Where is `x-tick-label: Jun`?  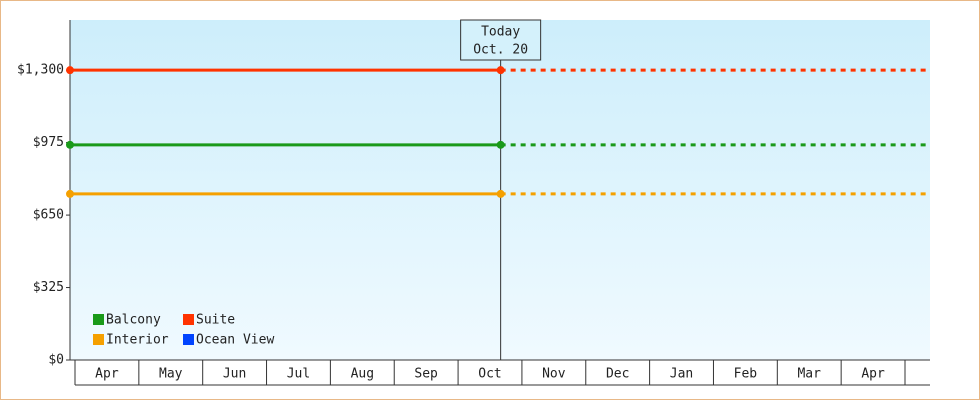 x-tick-label: Jun is located at coordinates (234, 374).